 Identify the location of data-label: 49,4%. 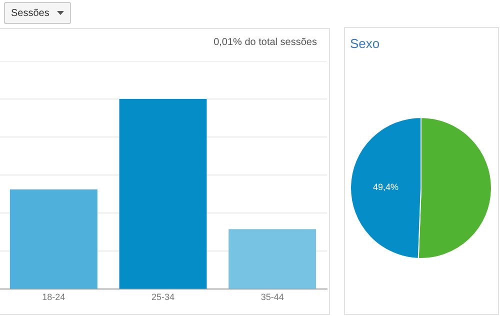
(385, 187).